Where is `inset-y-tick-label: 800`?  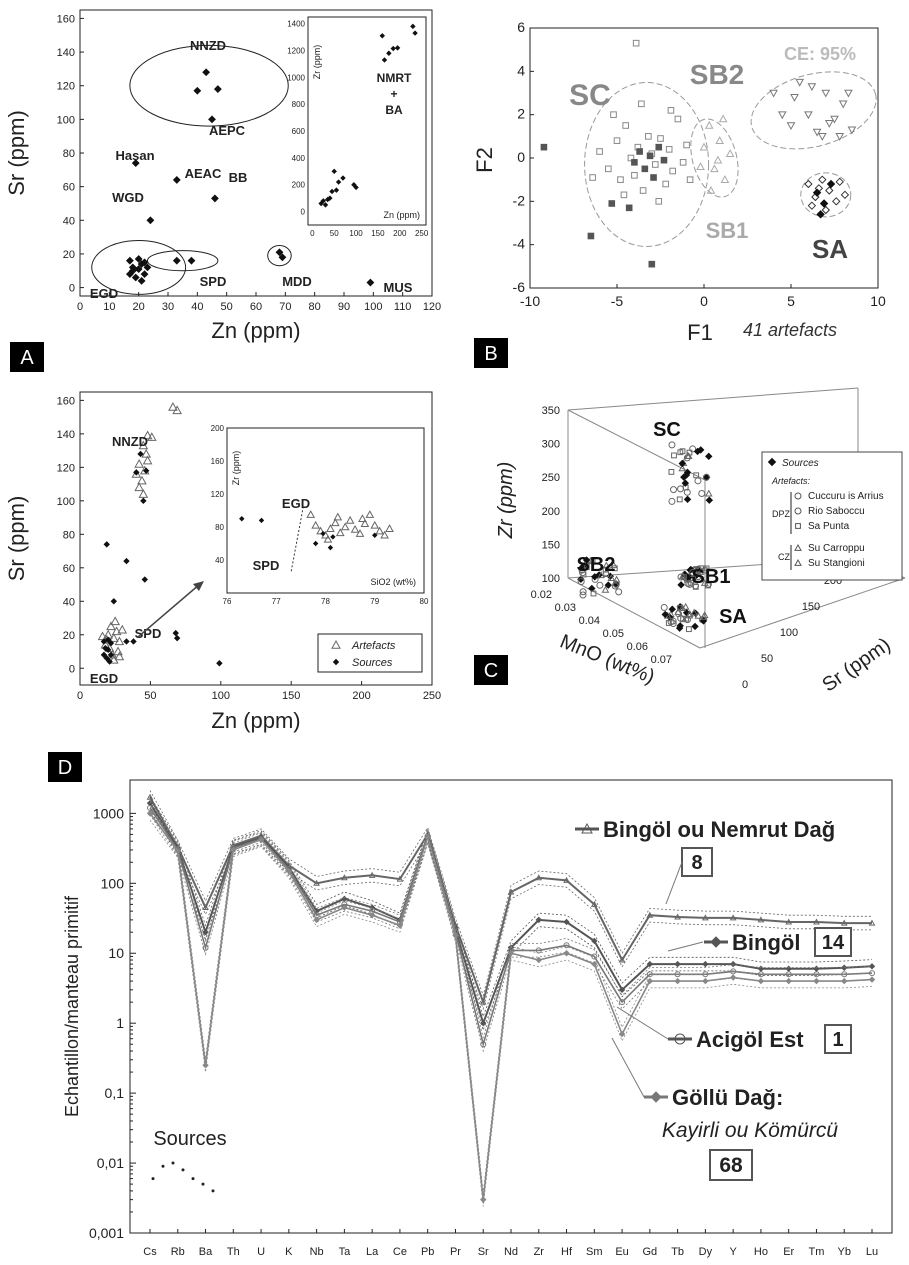
inset-y-tick-label: 800 is located at coordinates (299, 104).